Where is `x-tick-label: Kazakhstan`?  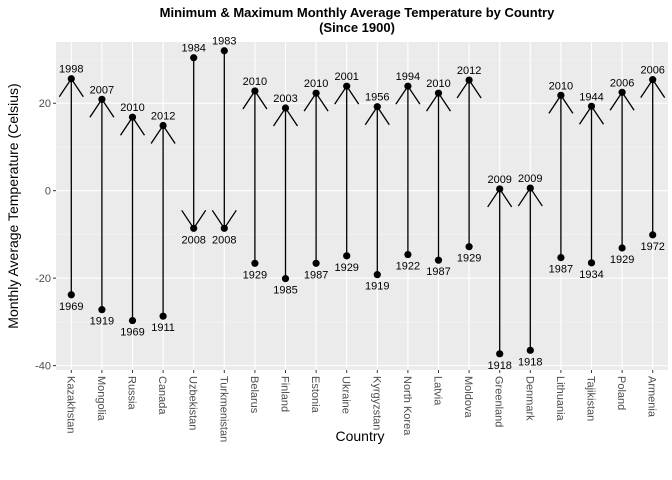
x-tick-label: Kazakhstan is located at coordinates (70, 404).